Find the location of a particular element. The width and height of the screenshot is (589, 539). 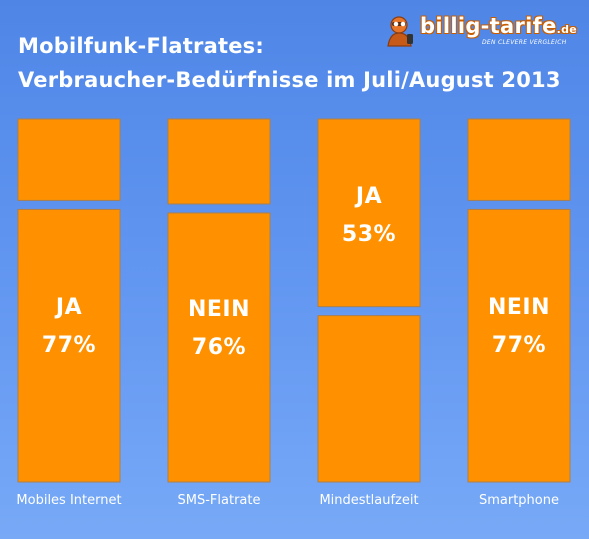

bar-top-sms-flatrate is located at coordinates (219, 161).